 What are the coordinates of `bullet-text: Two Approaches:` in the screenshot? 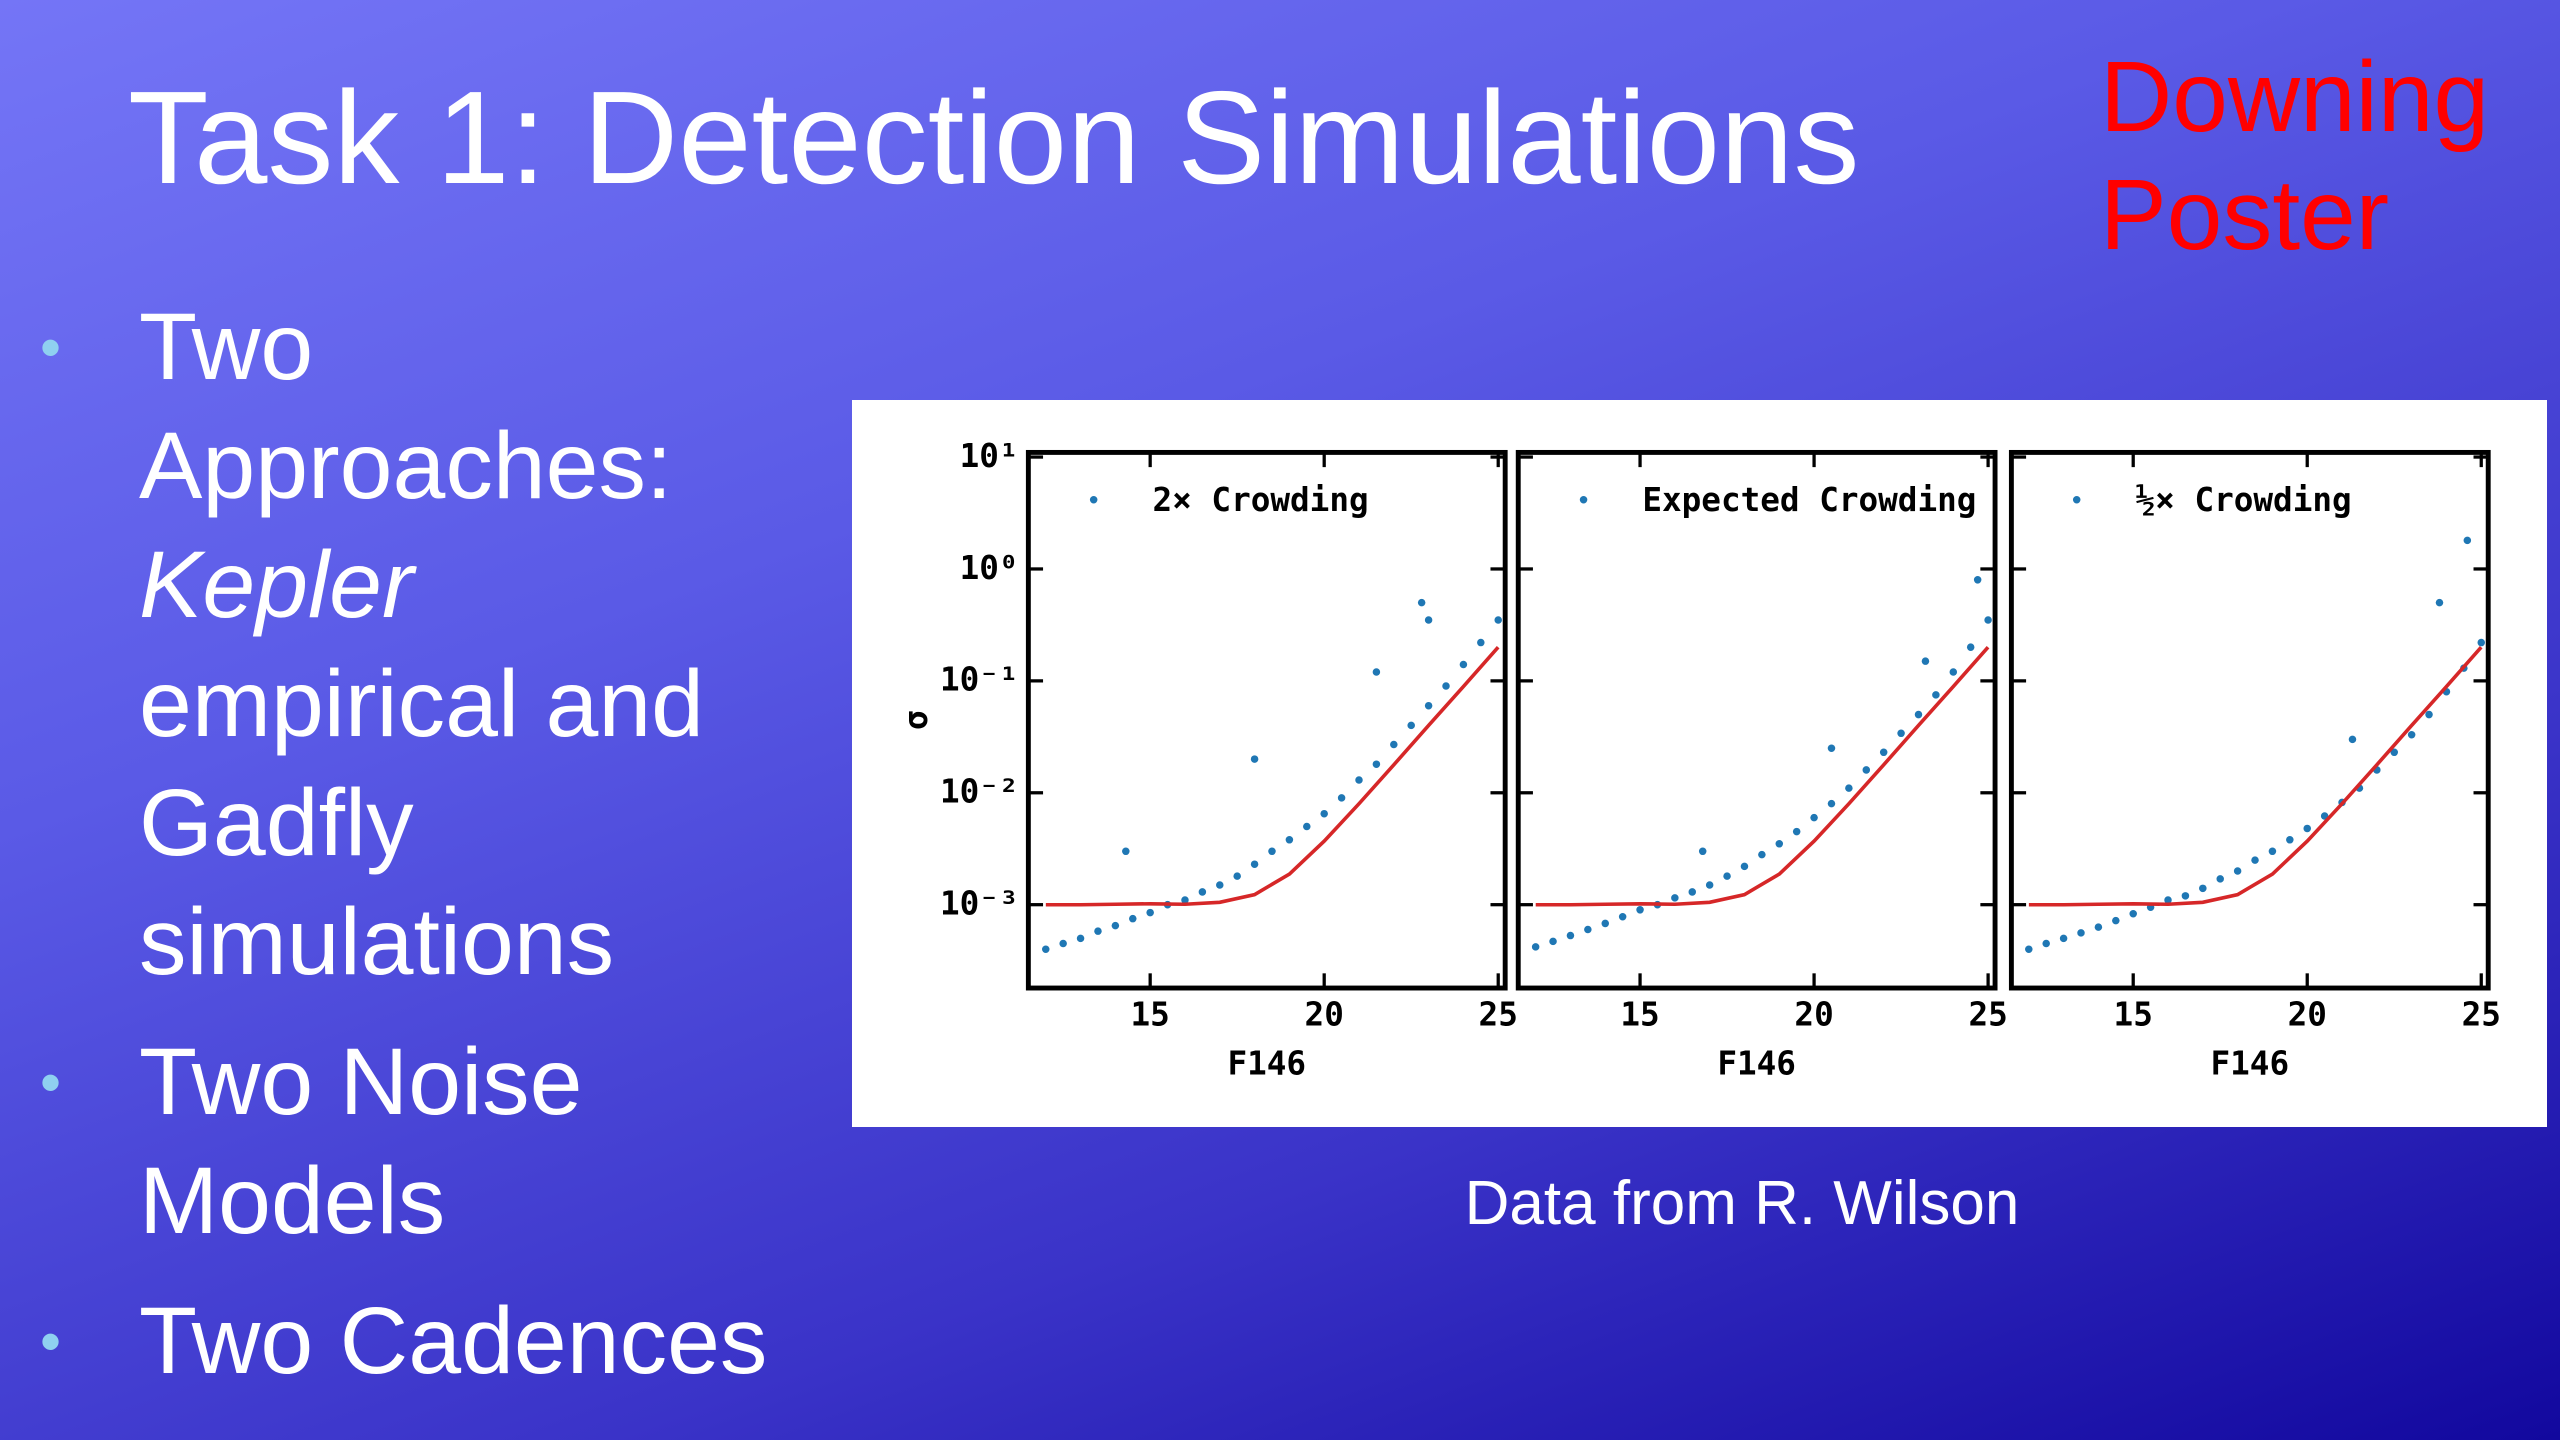 It's located at (406, 406).